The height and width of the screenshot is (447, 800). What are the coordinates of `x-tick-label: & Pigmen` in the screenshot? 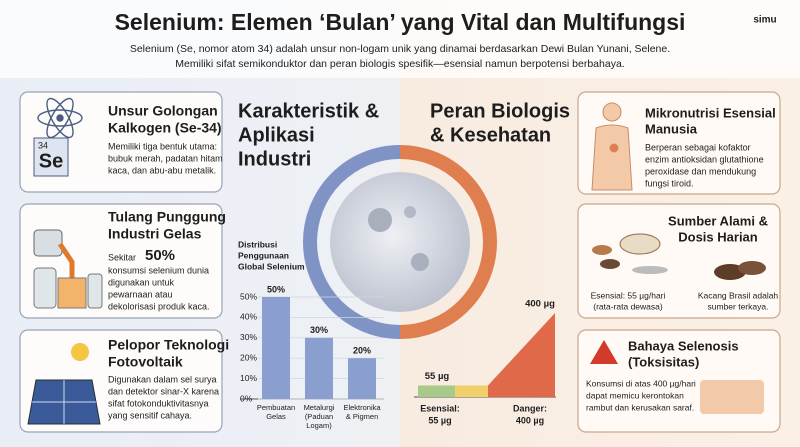 It's located at (362, 416).